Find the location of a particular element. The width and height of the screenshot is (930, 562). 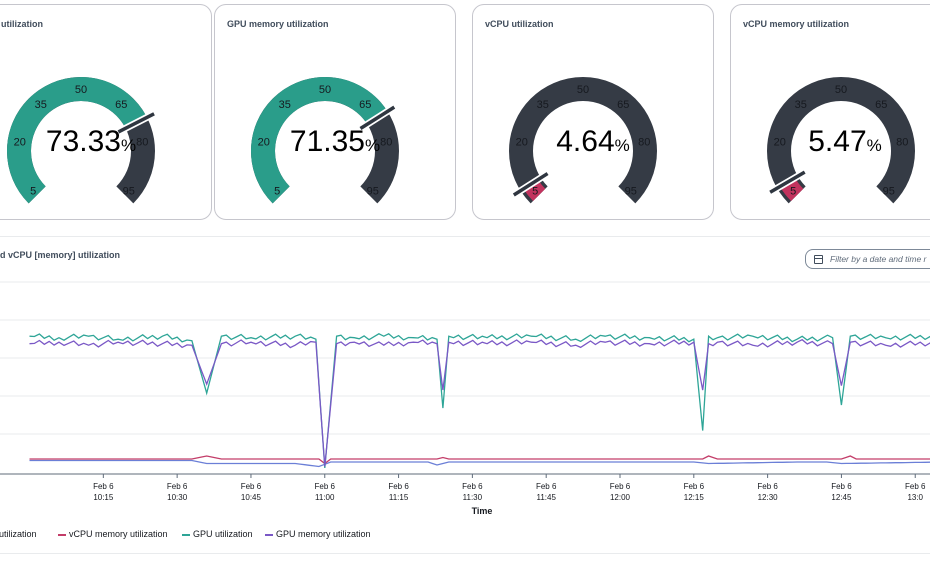

gauge-card-vcpu: vCPU utilization 5 20 35 50 65 80 95 4.64% is located at coordinates (593, 112).